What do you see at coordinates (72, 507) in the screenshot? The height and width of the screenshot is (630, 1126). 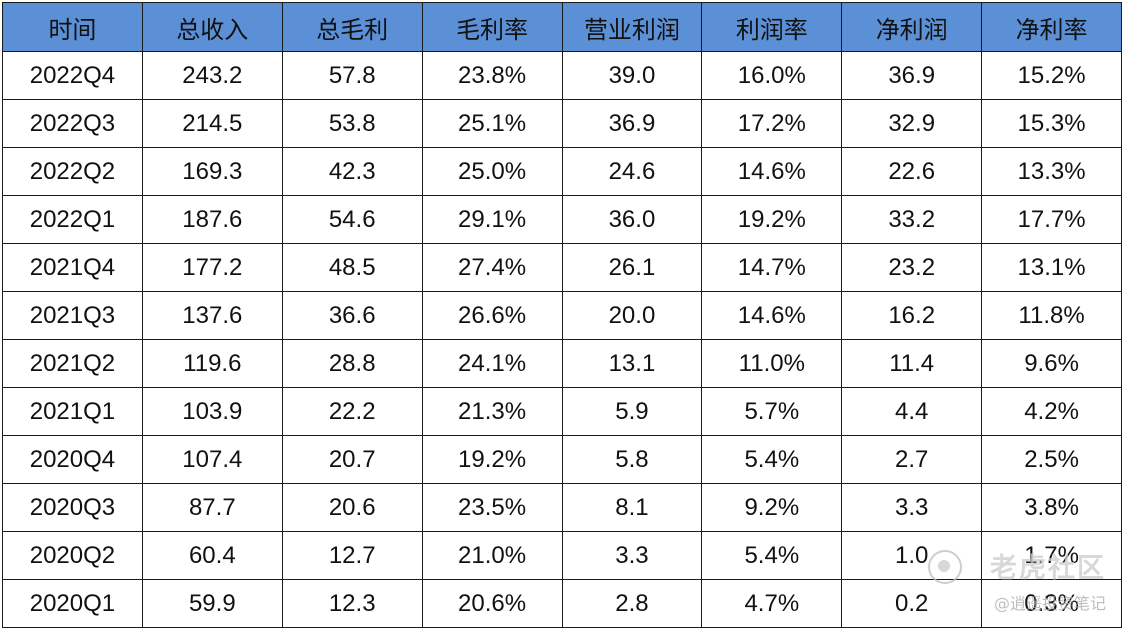 I see `cell-time: 2020Q3` at bounding box center [72, 507].